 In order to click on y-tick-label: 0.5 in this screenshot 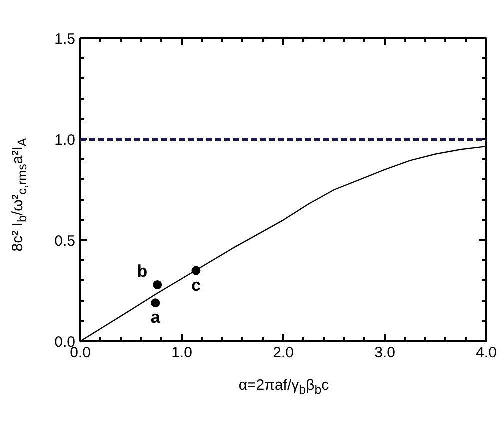, I will do `click(65, 241)`.